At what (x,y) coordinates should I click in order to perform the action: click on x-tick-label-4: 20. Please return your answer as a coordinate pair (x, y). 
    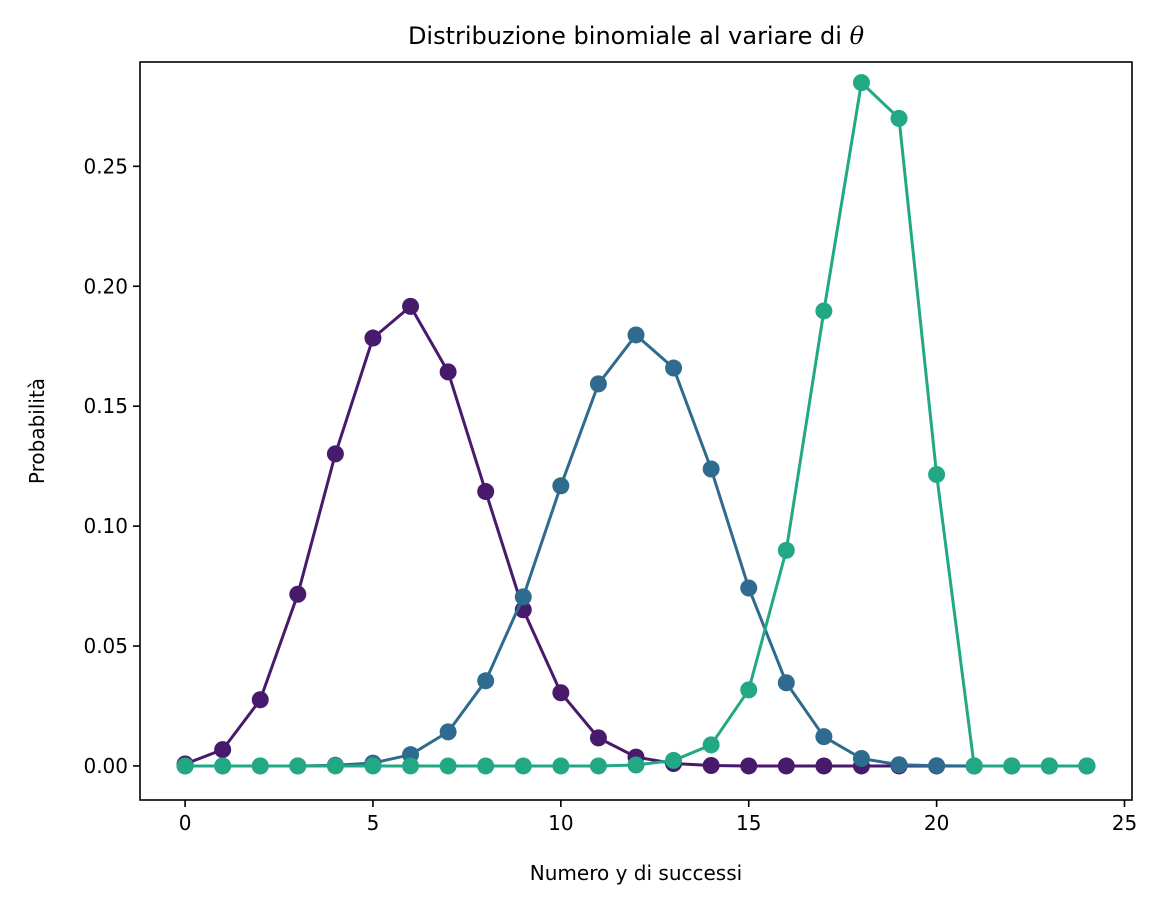
    Looking at the image, I should click on (936, 823).